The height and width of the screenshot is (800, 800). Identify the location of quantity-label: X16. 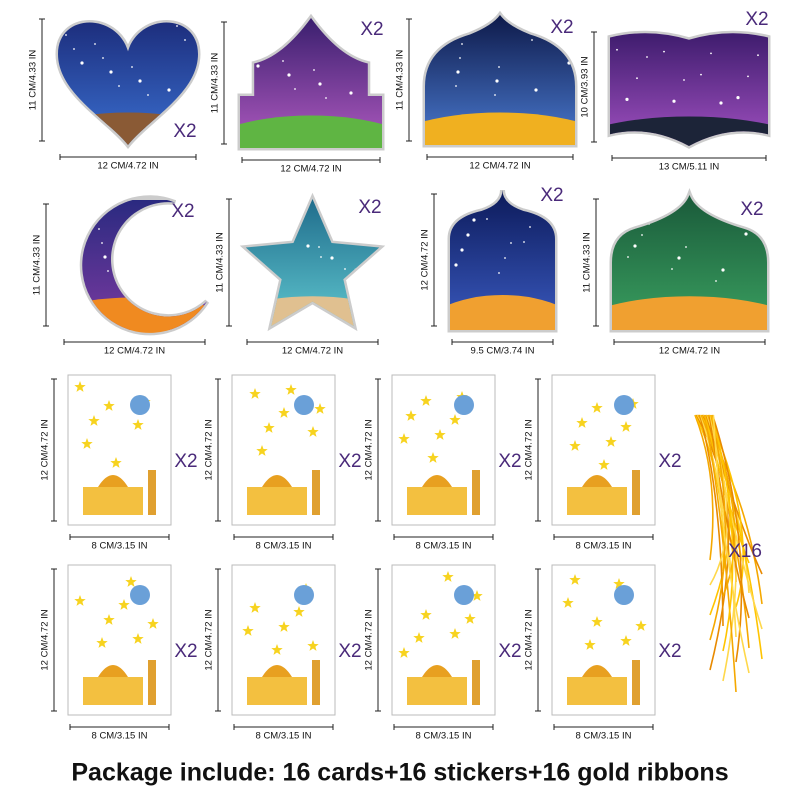
(745, 551).